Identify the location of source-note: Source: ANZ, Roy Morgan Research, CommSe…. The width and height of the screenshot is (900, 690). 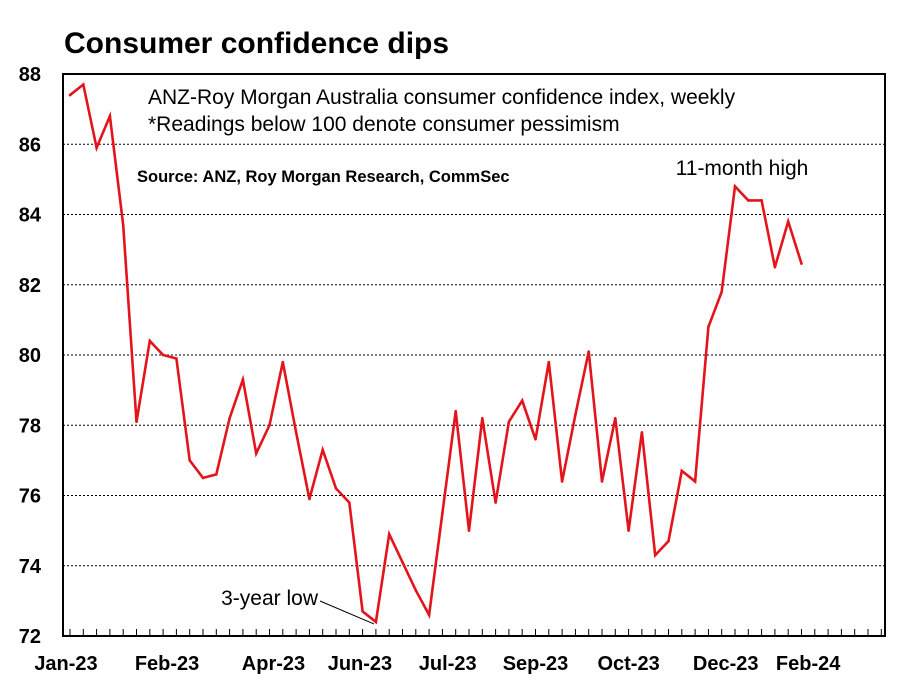
(323, 177).